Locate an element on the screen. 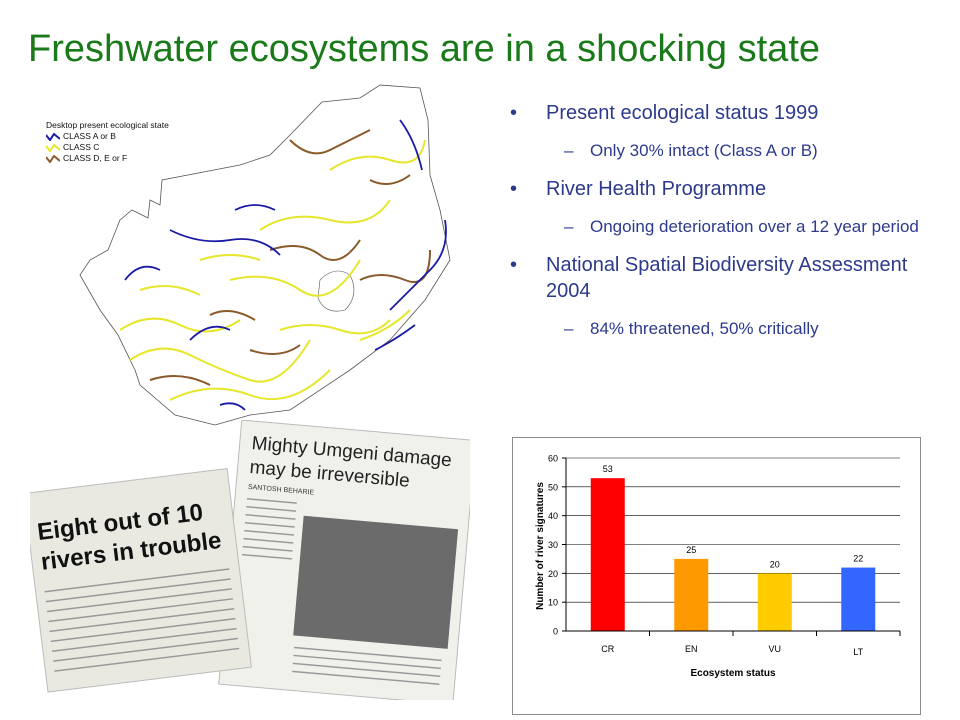 This screenshot has width=960, height=720. data-label: 22 is located at coordinates (858, 559).